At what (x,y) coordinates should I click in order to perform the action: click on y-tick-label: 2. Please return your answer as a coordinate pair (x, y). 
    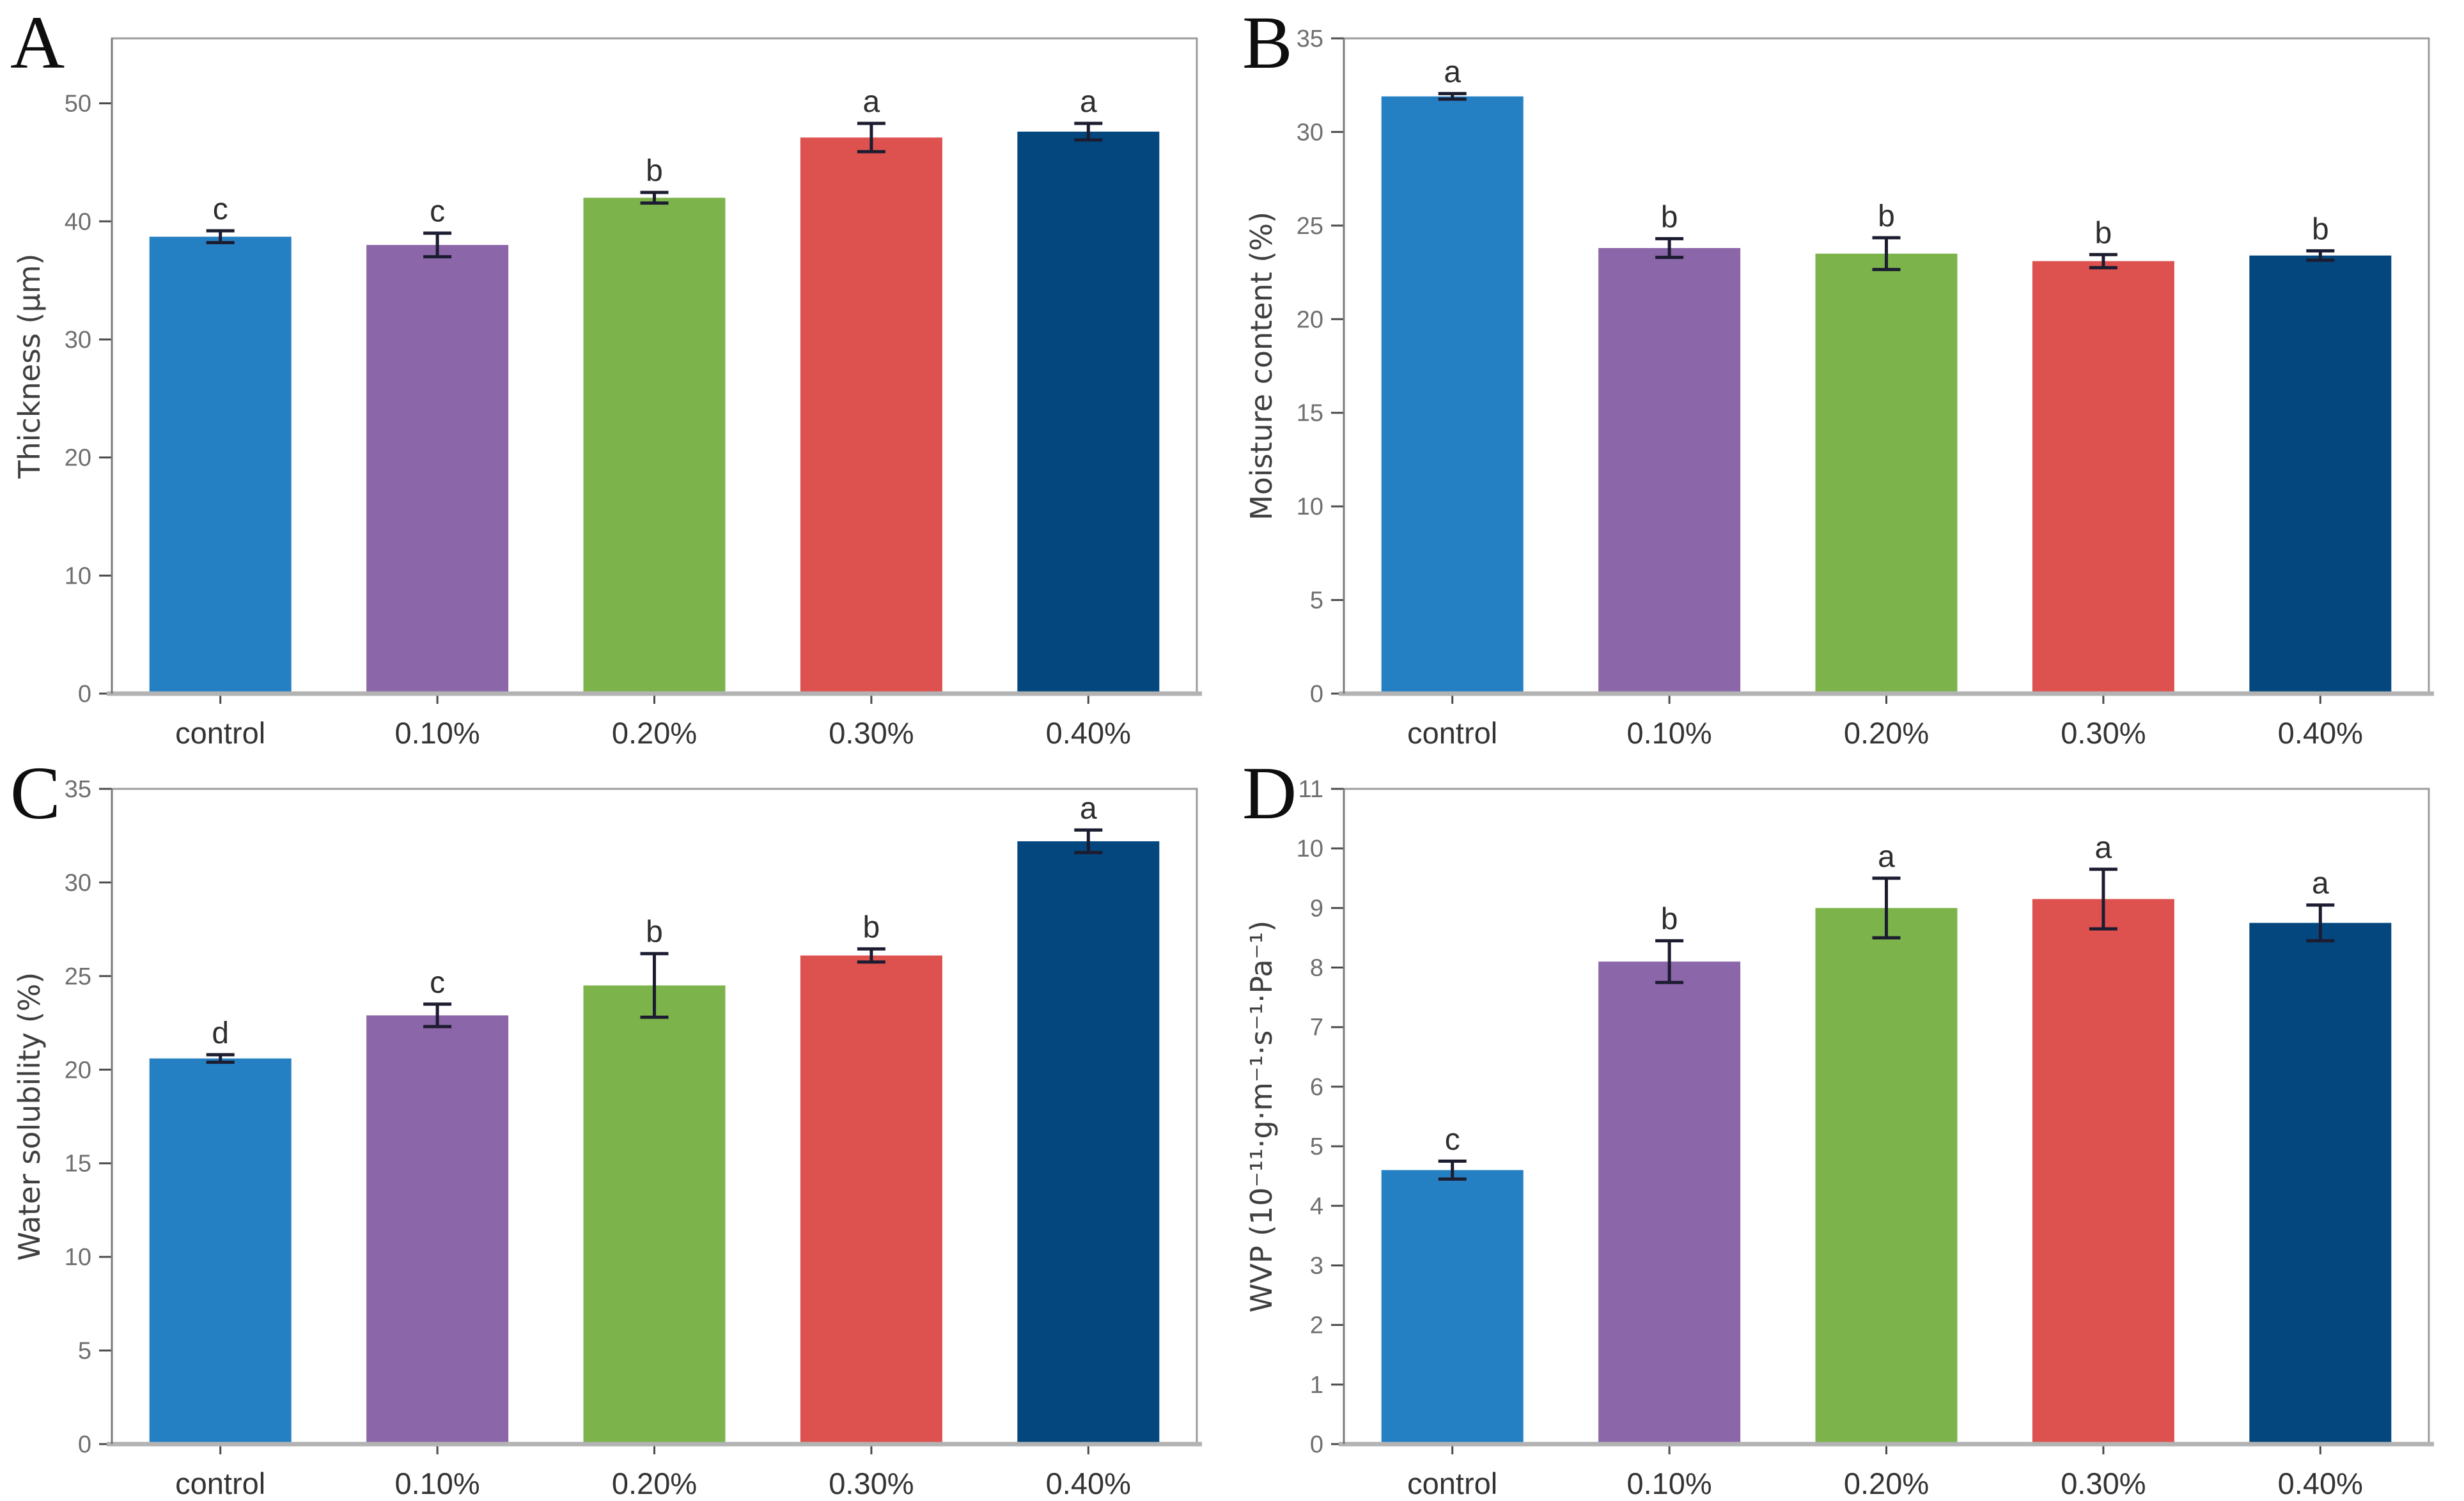
    Looking at the image, I should click on (1316, 1326).